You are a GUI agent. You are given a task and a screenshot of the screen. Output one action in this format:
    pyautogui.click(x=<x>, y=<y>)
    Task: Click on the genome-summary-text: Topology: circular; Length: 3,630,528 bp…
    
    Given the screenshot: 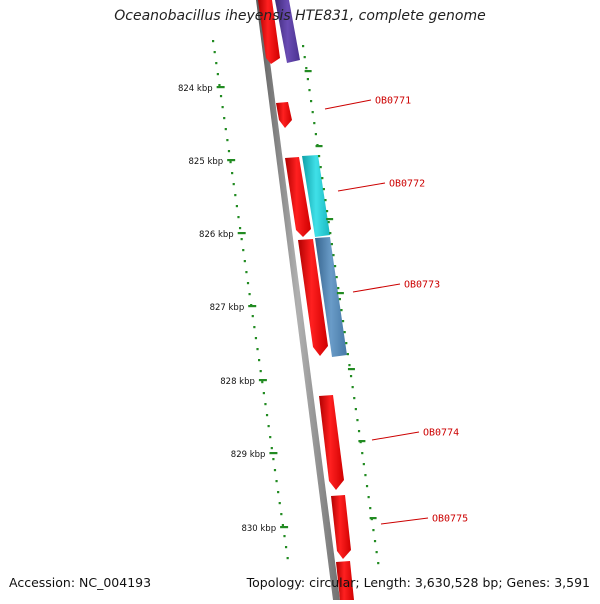 What is the action you would take?
    pyautogui.click(x=418, y=582)
    